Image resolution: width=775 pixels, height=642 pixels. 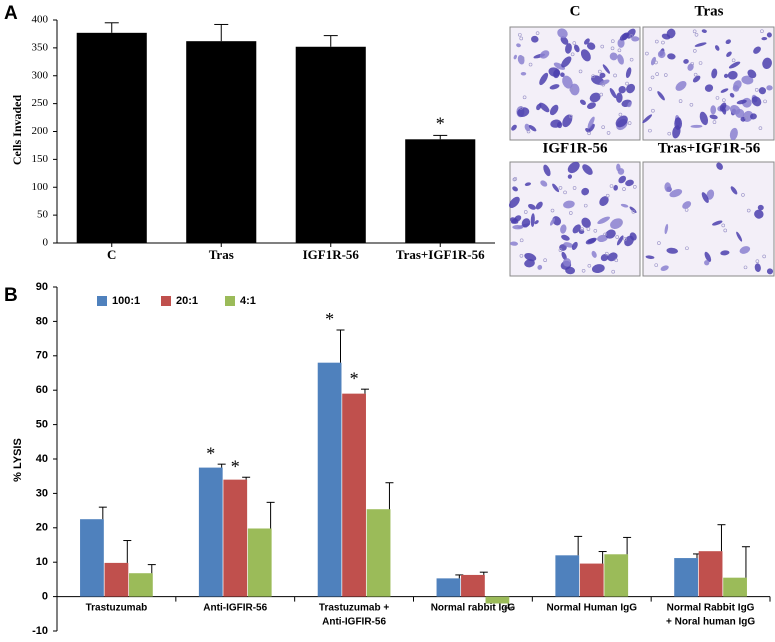 I want to click on x-tick-label: Trastuzumab, so click(x=117, y=608).